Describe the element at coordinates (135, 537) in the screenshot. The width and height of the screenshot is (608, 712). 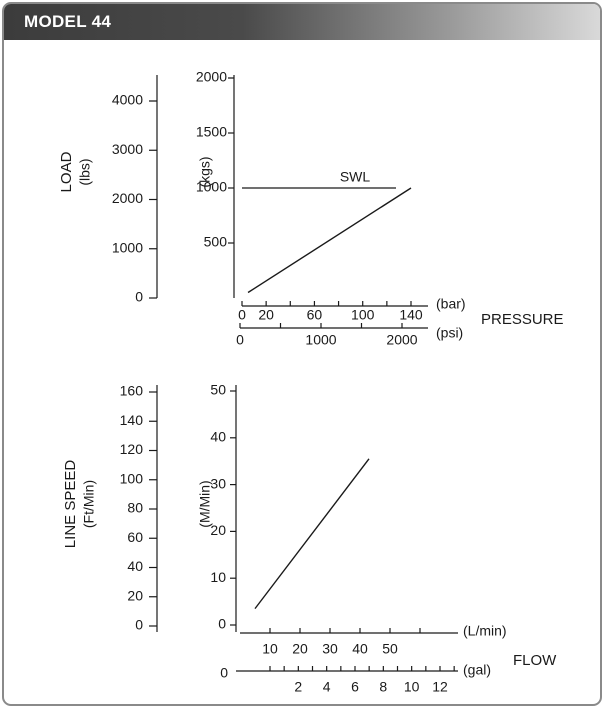
I see `ftmin-tick-label: 60` at that location.